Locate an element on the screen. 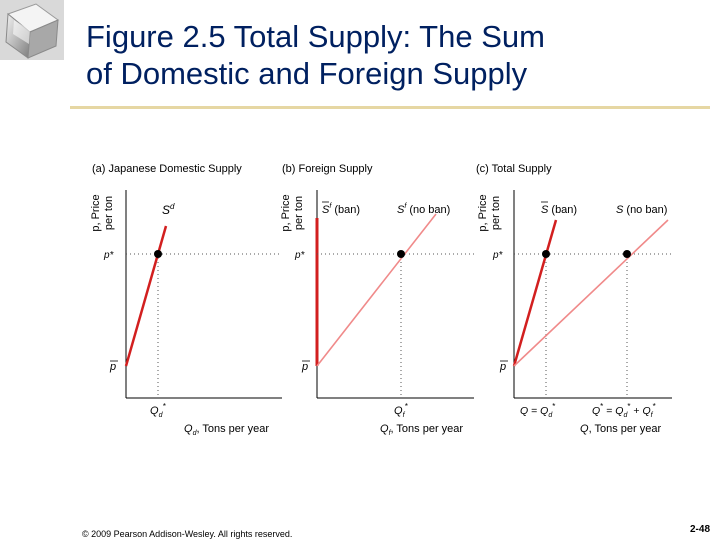 The height and width of the screenshot is (540, 720). panel-c-equilibrium-noban is located at coordinates (627, 254).